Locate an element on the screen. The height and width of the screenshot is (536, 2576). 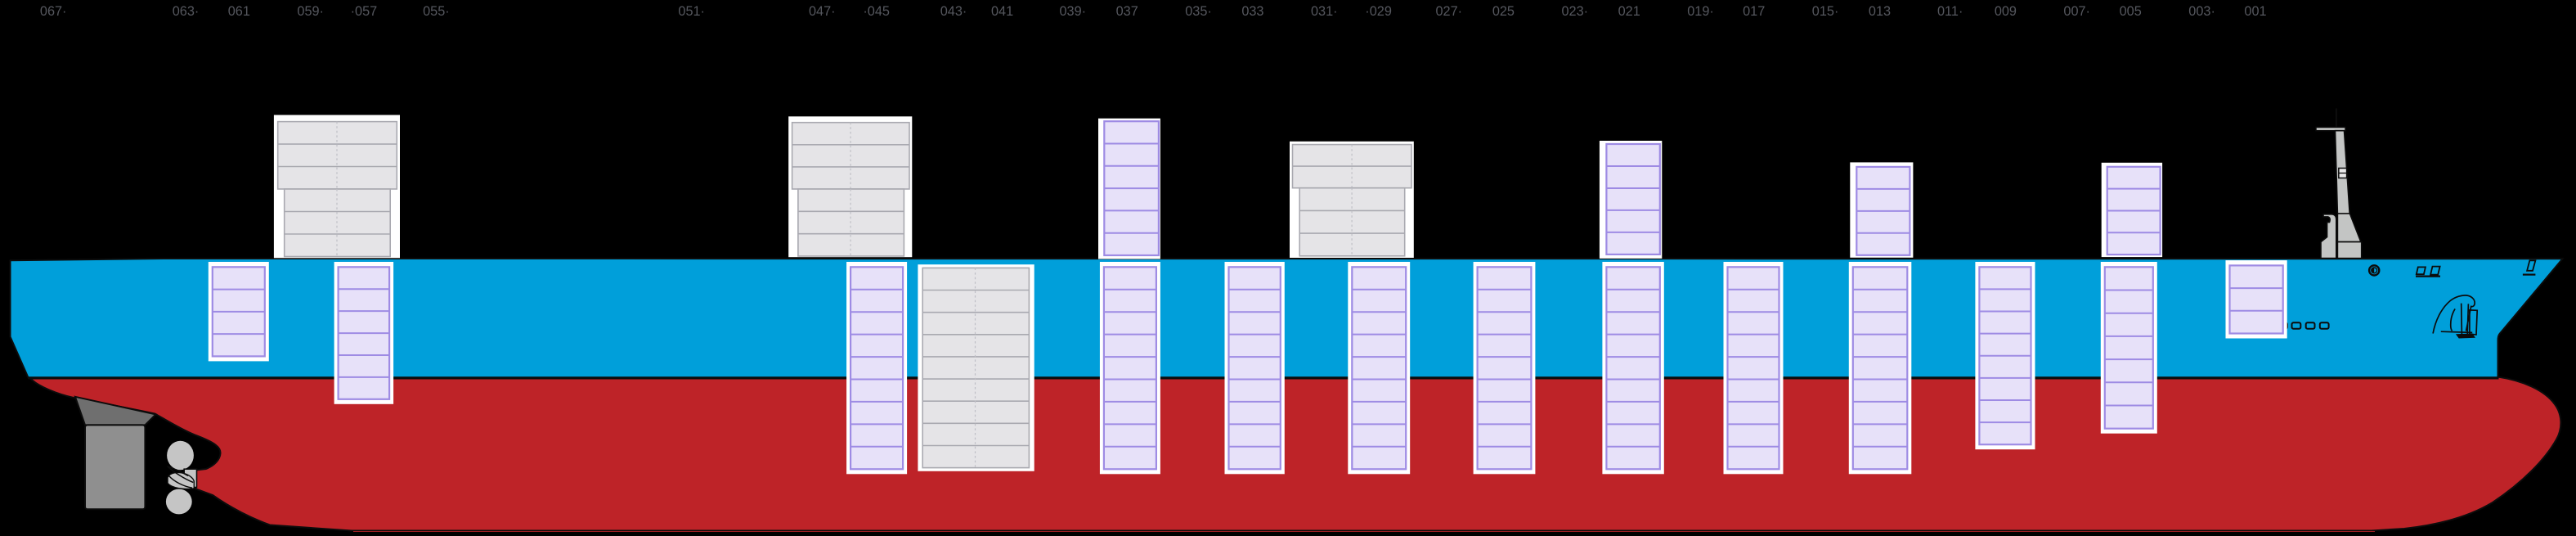
svg-text: 009 is located at coordinates (2006, 11).